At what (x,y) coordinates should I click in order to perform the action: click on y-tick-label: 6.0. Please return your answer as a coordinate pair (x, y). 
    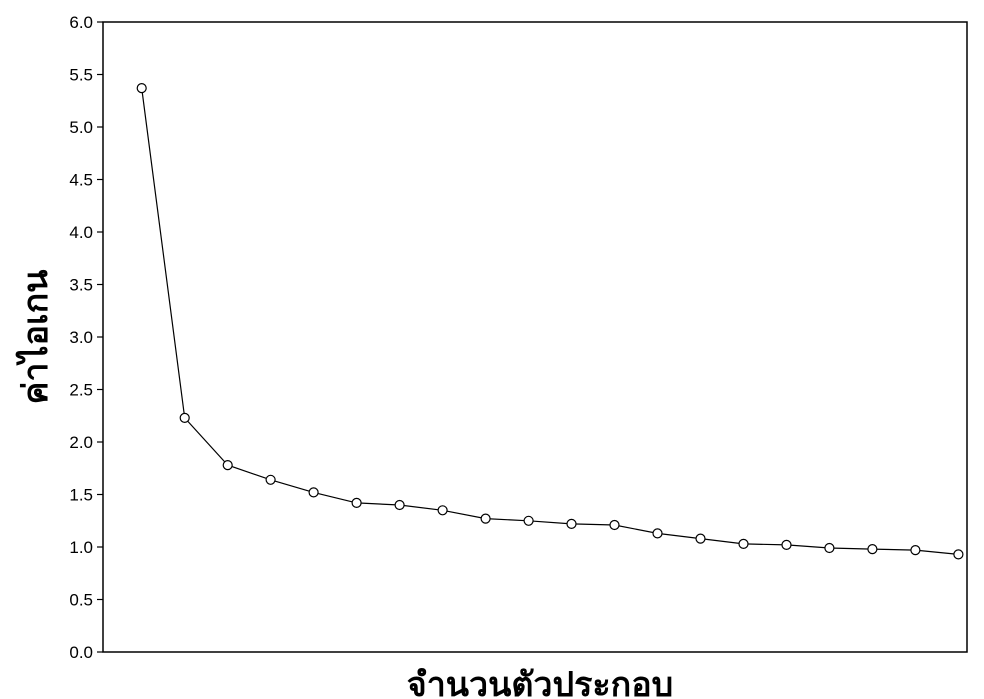
    Looking at the image, I should click on (81, 22).